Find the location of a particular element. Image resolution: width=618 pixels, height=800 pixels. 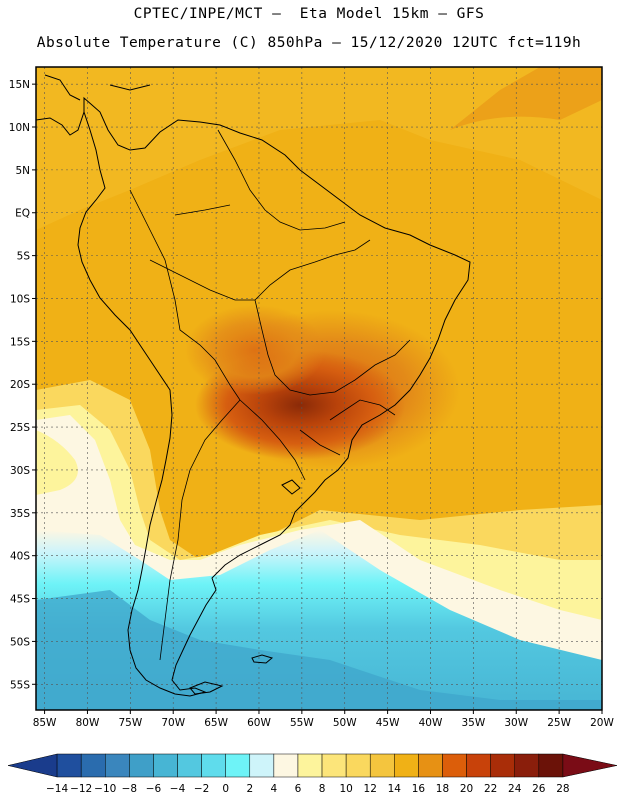

colorbar-label: −12 is located at coordinates (81, 789).